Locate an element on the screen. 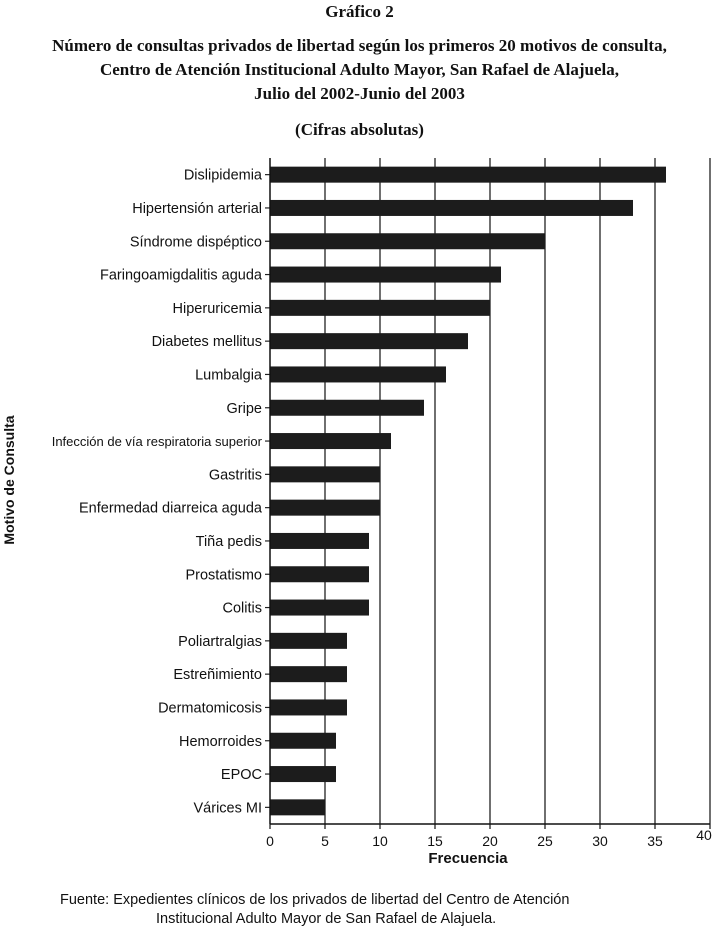 The width and height of the screenshot is (719, 935). category-label: Dermatomicosis is located at coordinates (210, 708).